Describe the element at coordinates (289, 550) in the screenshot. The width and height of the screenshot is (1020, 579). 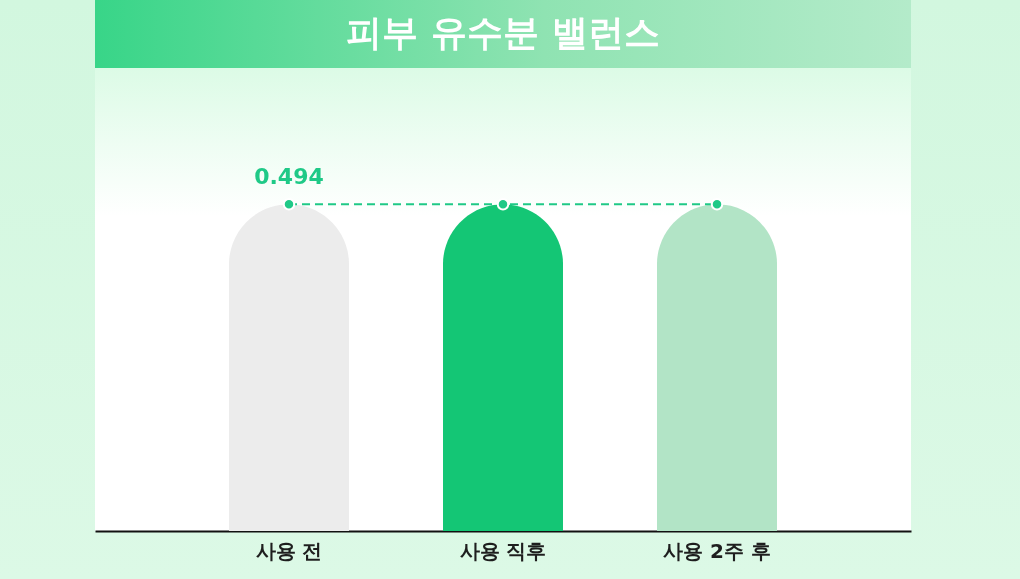
I see `x-tick-label: 사용 전` at that location.